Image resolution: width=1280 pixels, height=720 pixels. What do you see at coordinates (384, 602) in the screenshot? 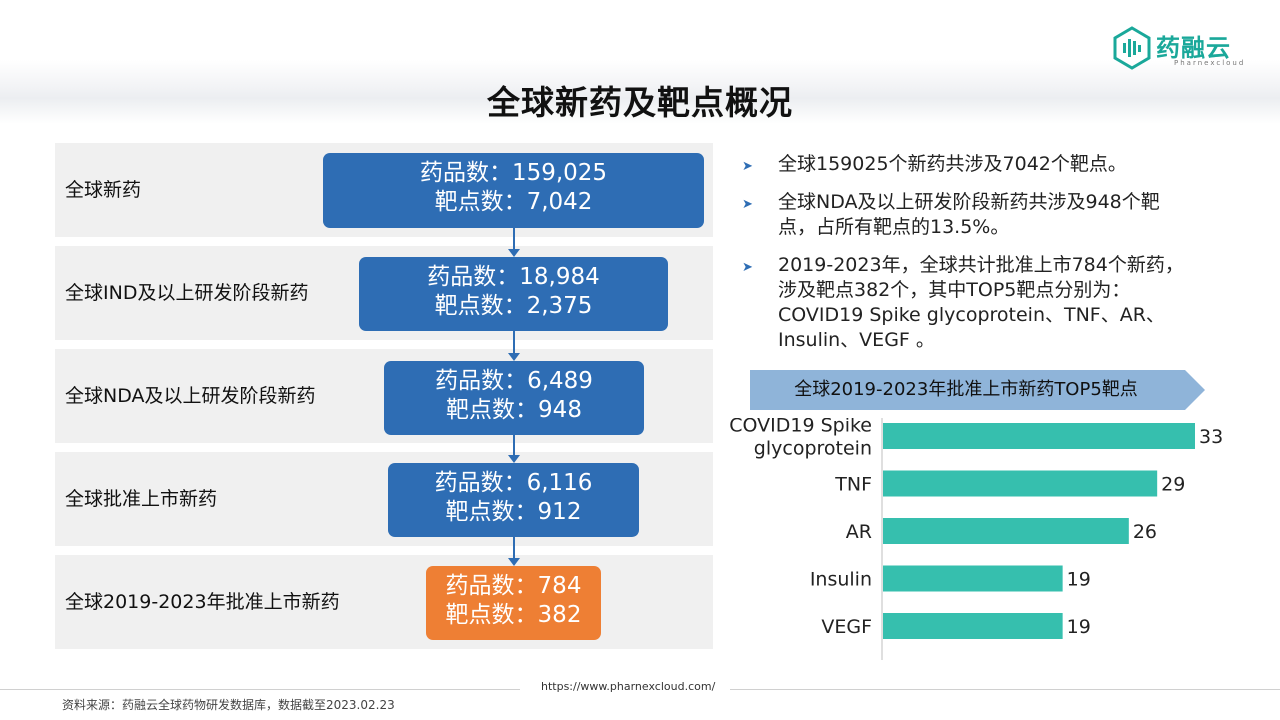
I see `stage-row-5: 全球2019-2023年批准上市新药` at bounding box center [384, 602].